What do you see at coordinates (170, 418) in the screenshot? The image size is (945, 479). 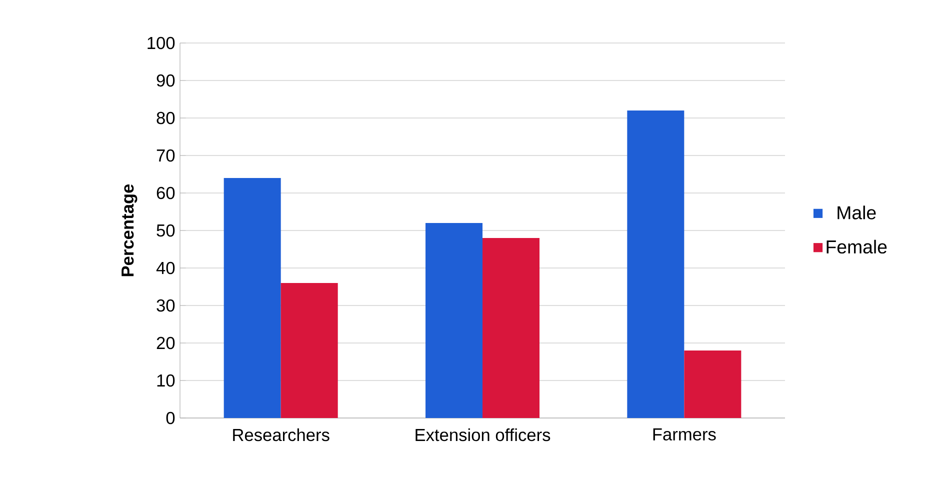 I see `y-tick-label: 0` at bounding box center [170, 418].